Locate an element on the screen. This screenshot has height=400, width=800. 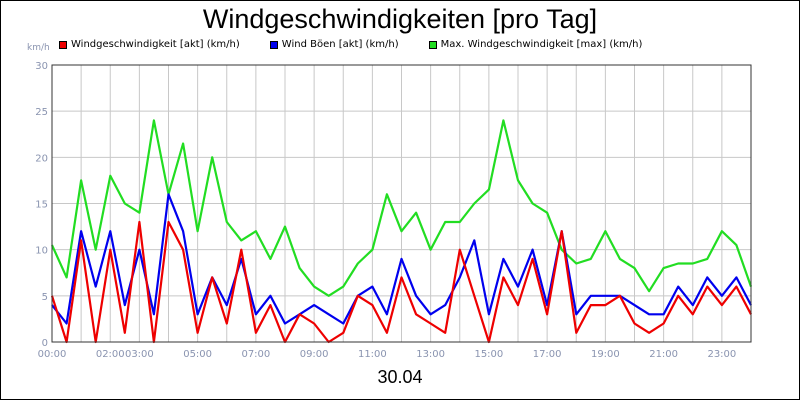
y-tick-label: 30 is located at coordinates (41, 66).